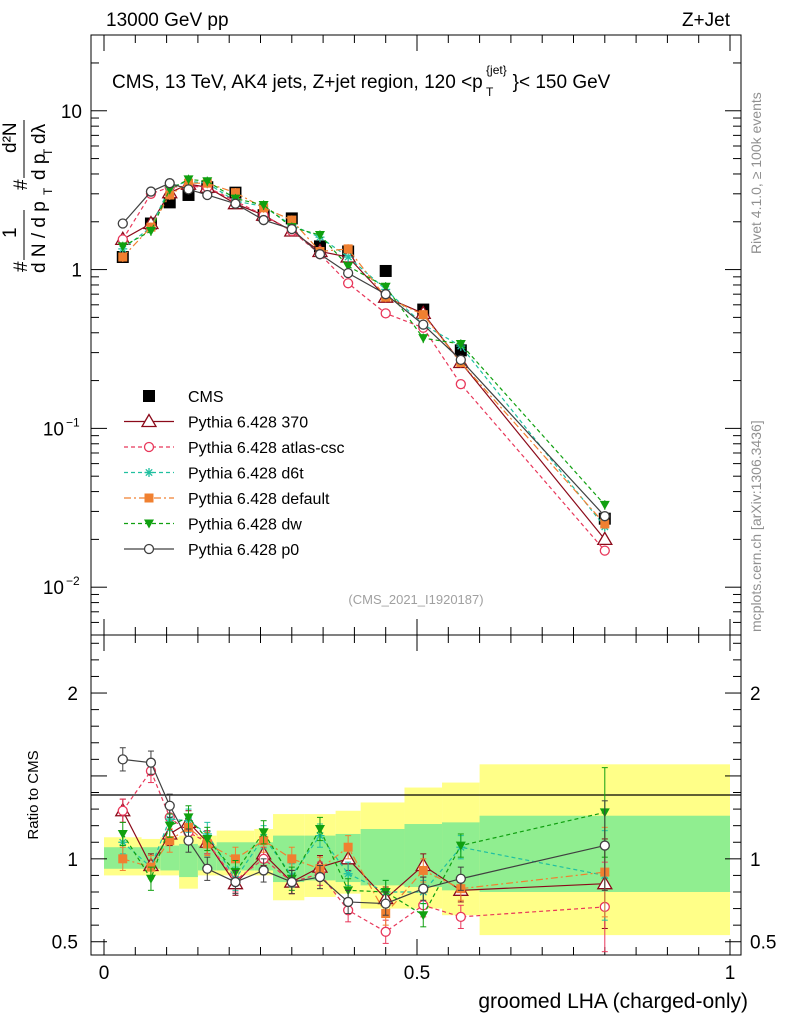 The width and height of the screenshot is (786, 1024). What do you see at coordinates (73, 422) in the screenshot?
I see `y-tick-label-exponent: −1` at bounding box center [73, 422].